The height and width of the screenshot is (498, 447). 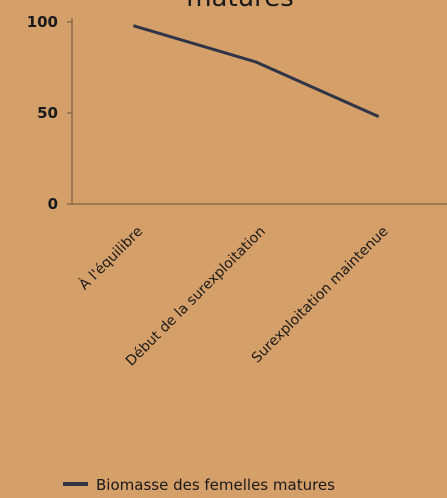 What do you see at coordinates (53, 204) in the screenshot?
I see `y-tick-label: 0` at bounding box center [53, 204].